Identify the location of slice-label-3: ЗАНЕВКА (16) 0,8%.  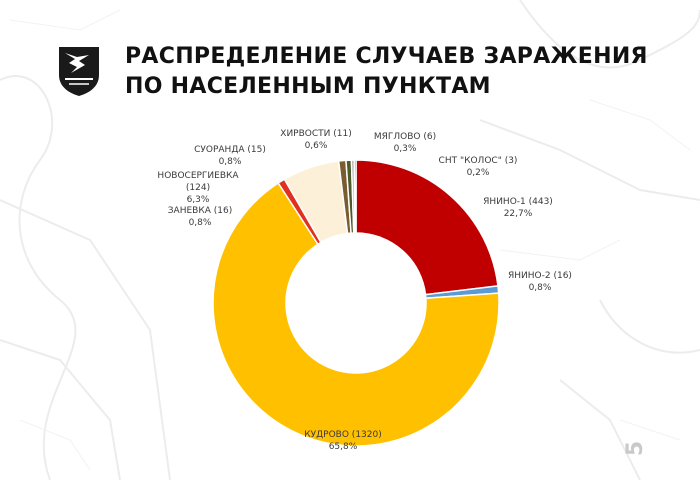
(200, 217).